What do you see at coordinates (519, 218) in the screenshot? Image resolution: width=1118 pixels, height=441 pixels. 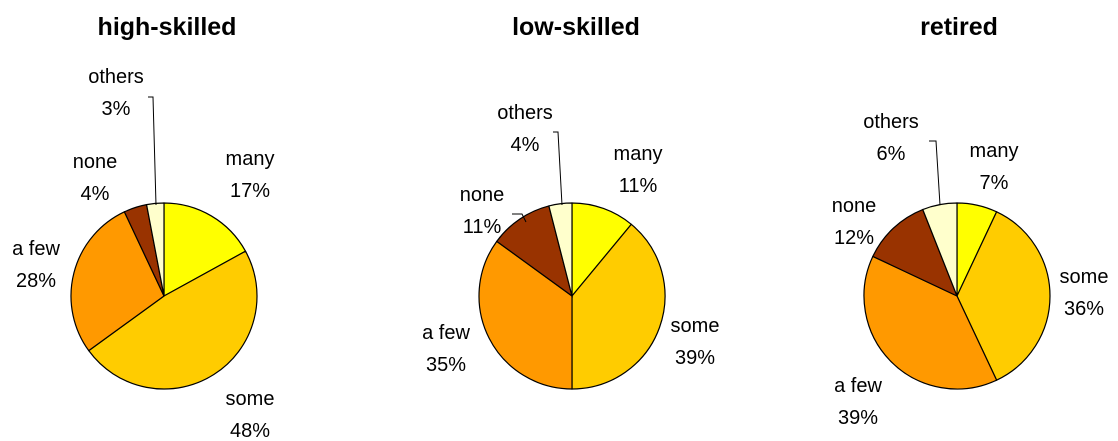 I see `leader-line-none` at bounding box center [519, 218].